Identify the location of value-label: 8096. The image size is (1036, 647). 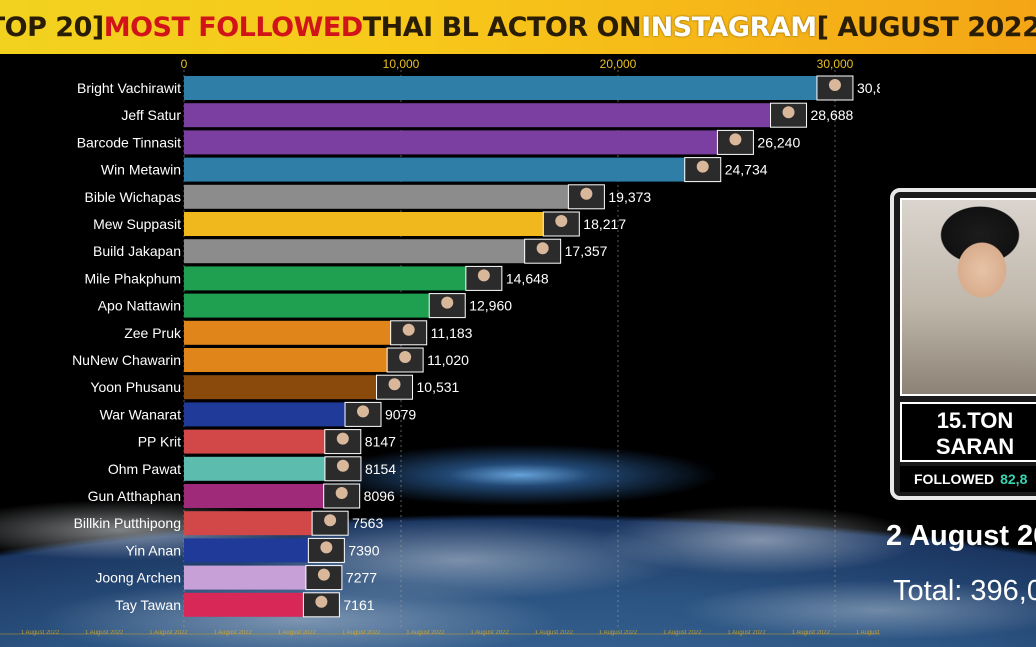
(379, 496).